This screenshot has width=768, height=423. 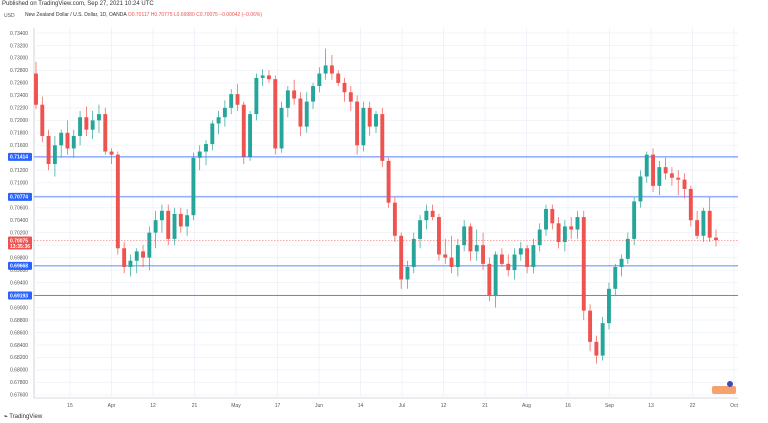 What do you see at coordinates (19, 208) in the screenshot?
I see `y-tick-label: 0.70600` at bounding box center [19, 208].